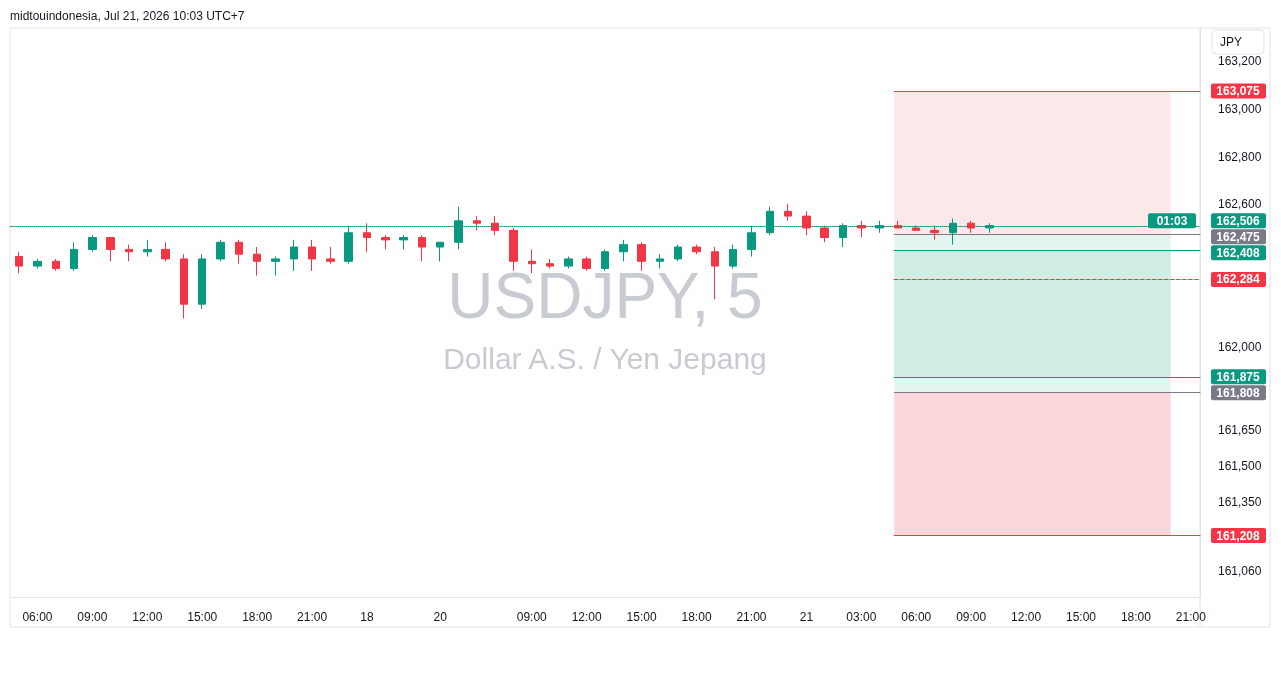  What do you see at coordinates (1231, 42) in the screenshot?
I see `text: JPY` at bounding box center [1231, 42].